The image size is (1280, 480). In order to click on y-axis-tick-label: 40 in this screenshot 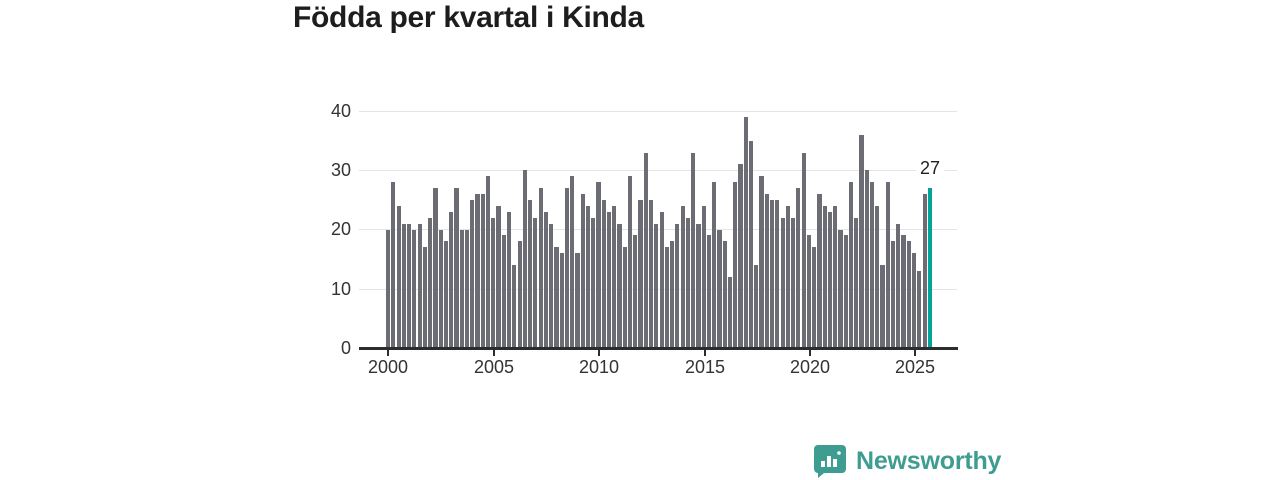, I will do `click(340, 111)`.